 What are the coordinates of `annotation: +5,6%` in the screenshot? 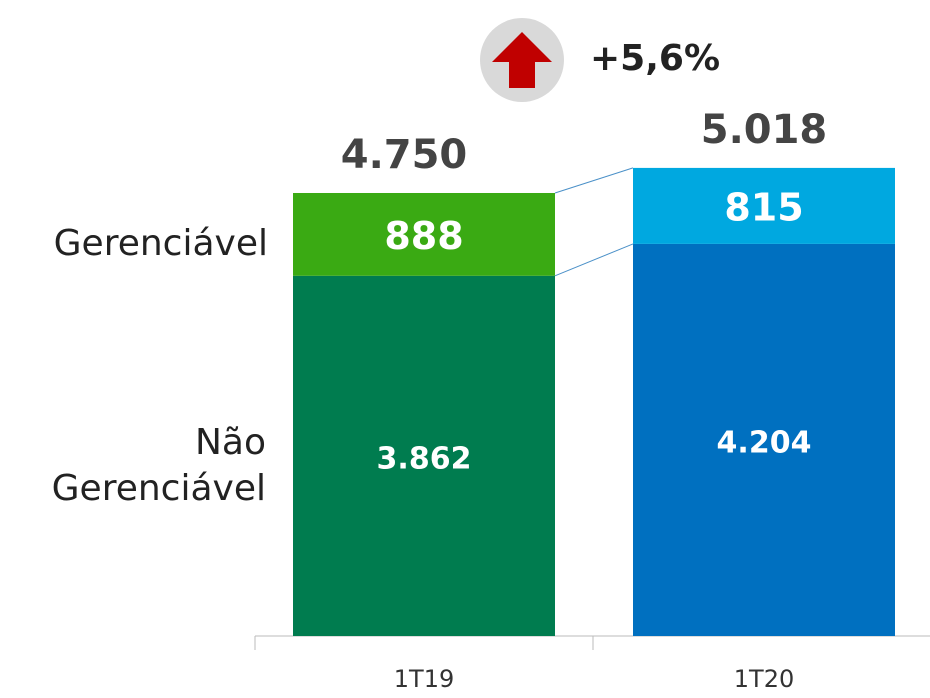 It's located at (655, 58).